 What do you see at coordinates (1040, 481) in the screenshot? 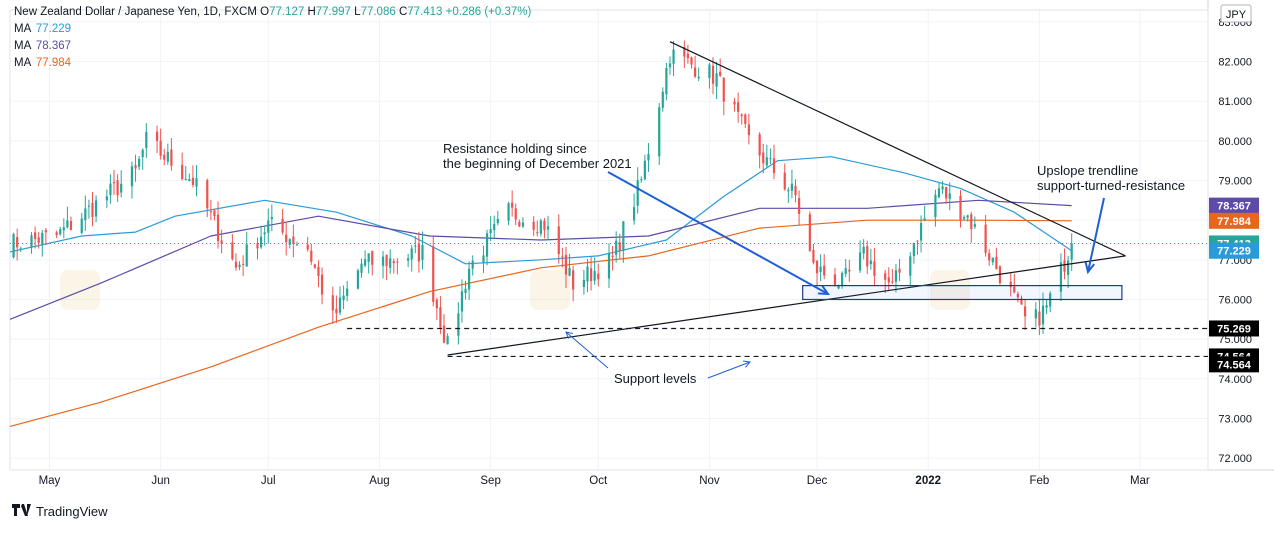
I see `time-tick-label: Feb` at bounding box center [1040, 481].